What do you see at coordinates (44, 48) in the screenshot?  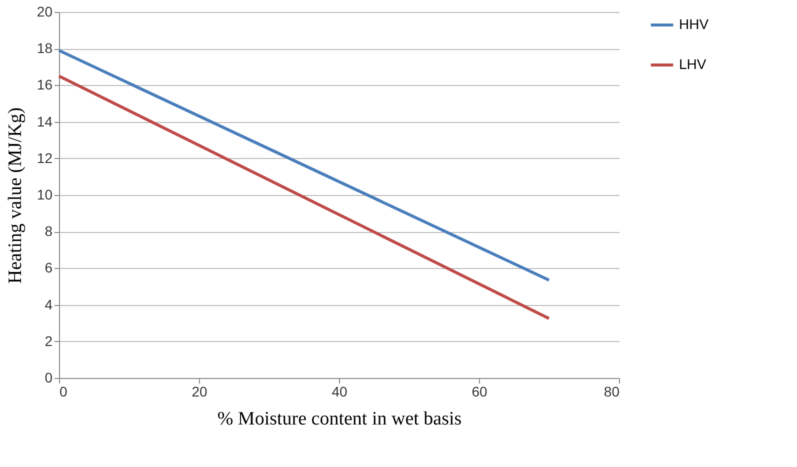 I see `y-tick-label: 18` at bounding box center [44, 48].